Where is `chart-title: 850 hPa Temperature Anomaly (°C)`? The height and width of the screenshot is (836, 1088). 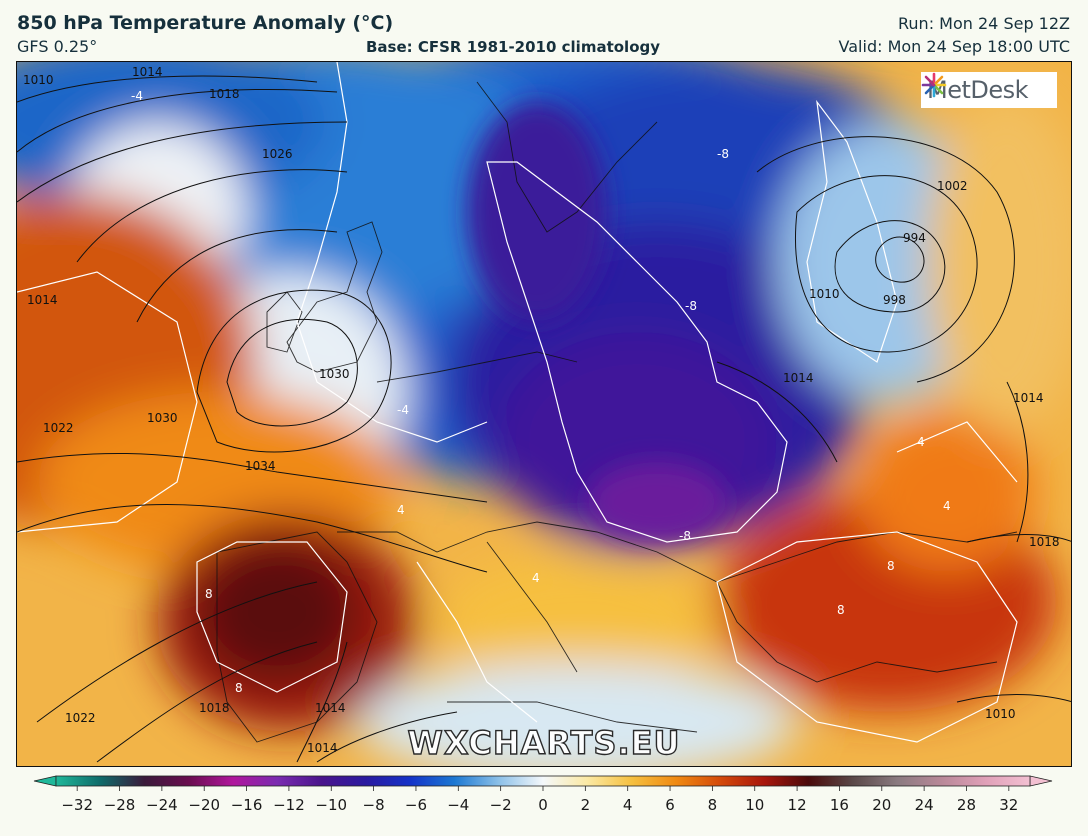 chart-title: 850 hPa Temperature Anomaly (°C) is located at coordinates (205, 23).